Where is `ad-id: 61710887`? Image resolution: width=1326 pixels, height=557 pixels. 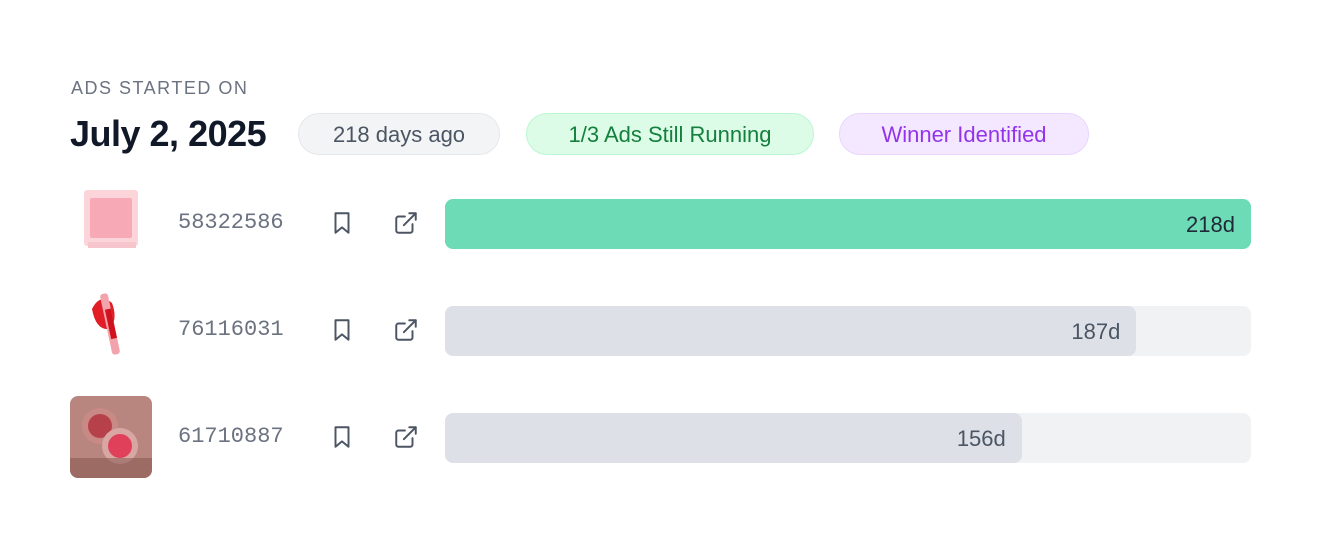
ad-id: 61710887 is located at coordinates (231, 436).